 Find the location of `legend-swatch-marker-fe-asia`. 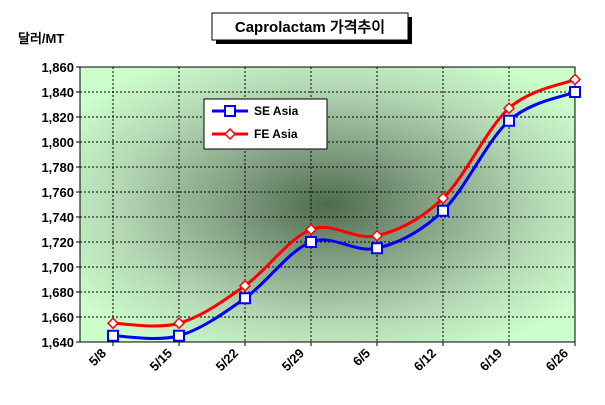

legend-swatch-marker-fe-asia is located at coordinates (230, 134).